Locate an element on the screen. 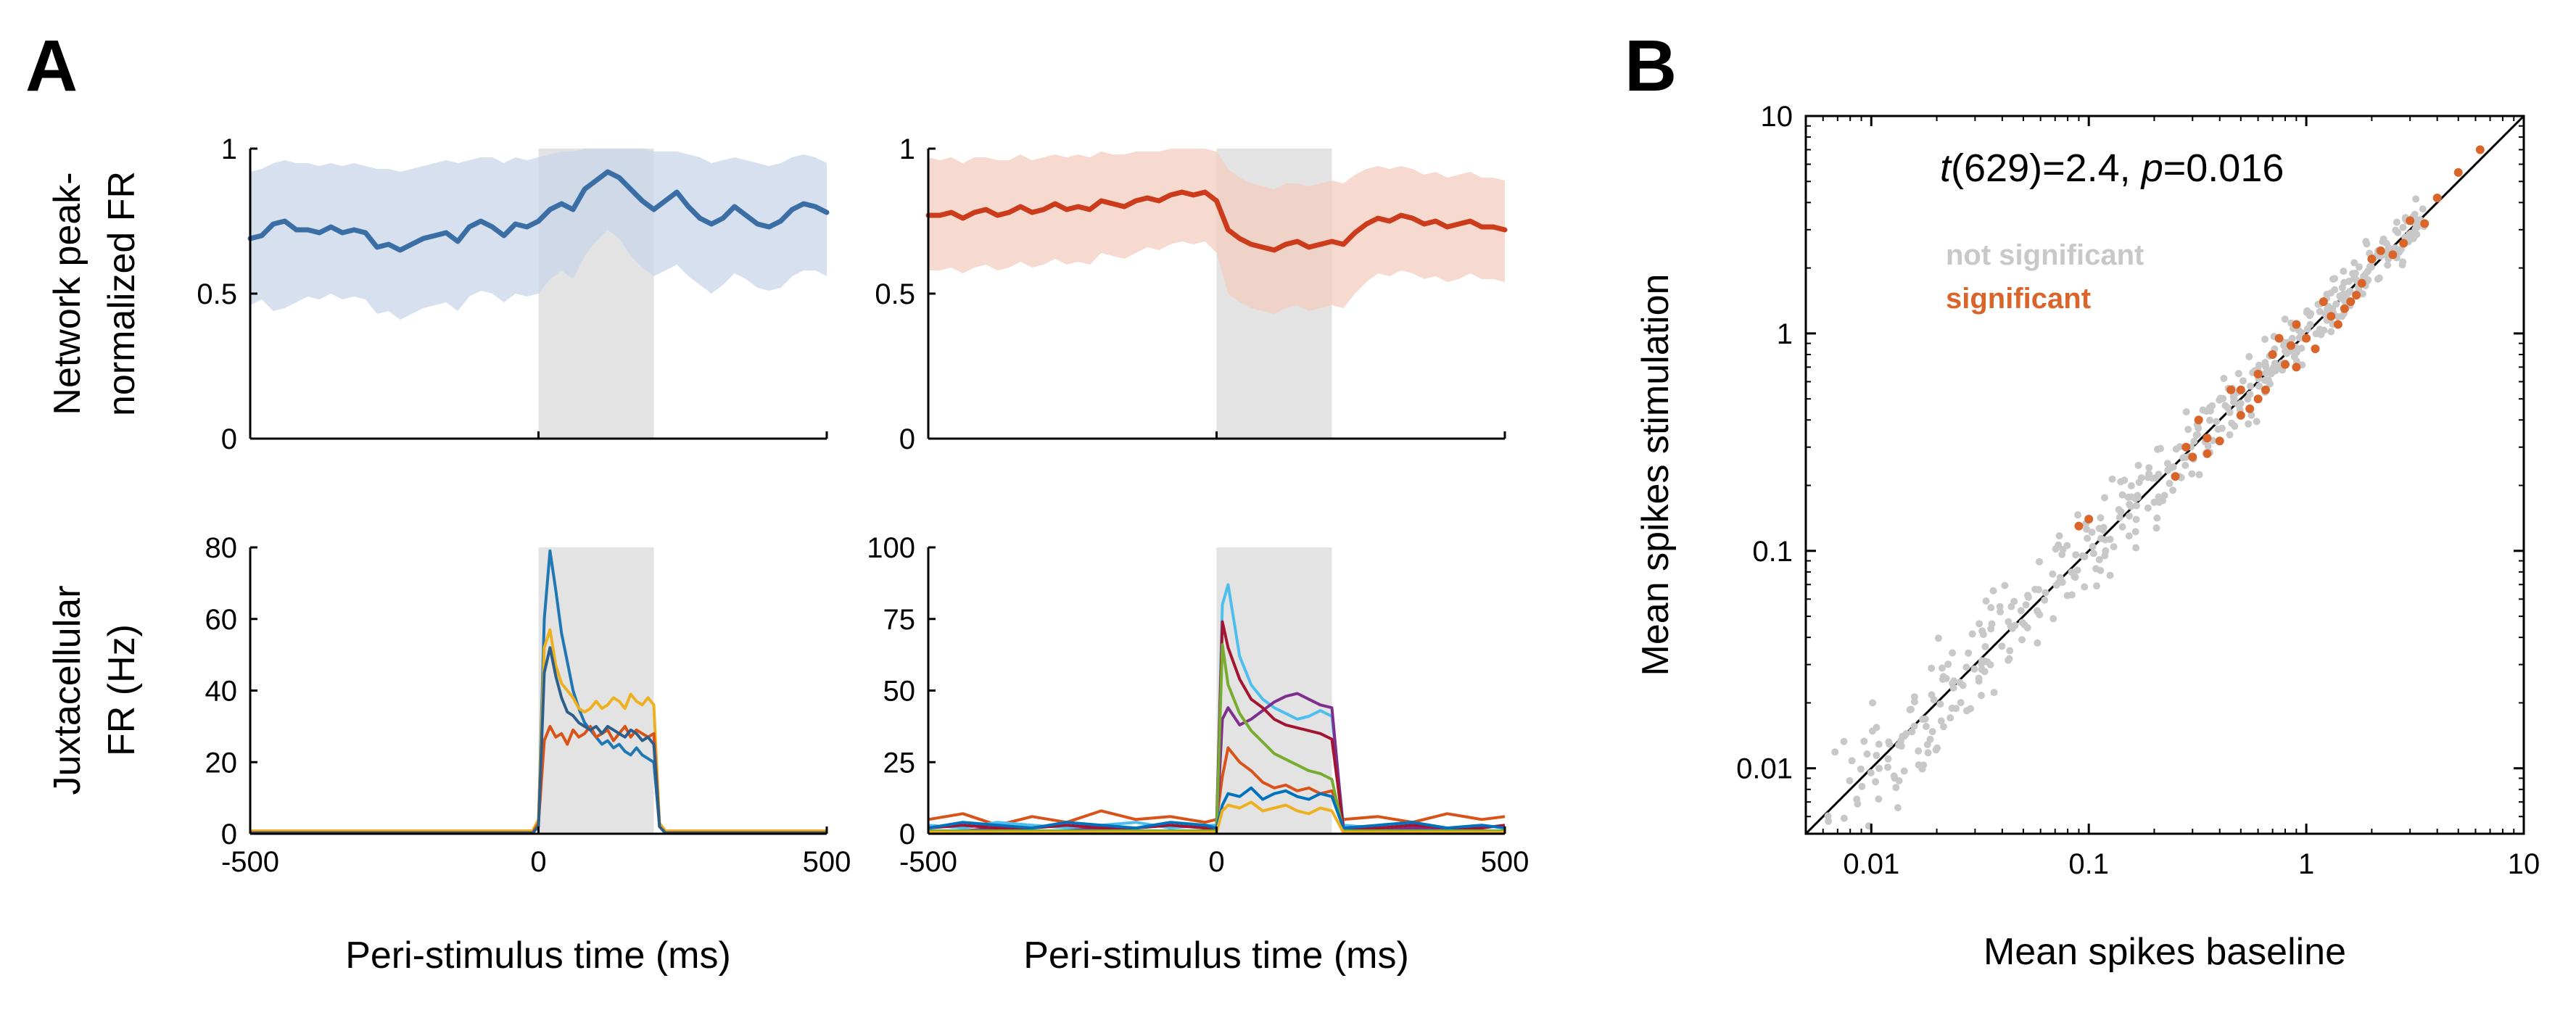  y-axis-label-line-1: Juxtacellular is located at coordinates (67, 690).